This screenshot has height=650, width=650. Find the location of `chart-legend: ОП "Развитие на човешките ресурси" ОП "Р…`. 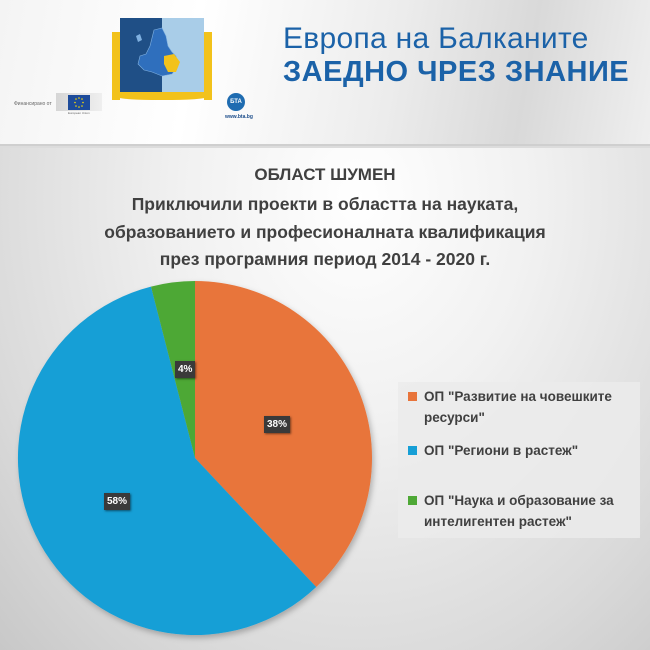

chart-legend: ОП "Развитие на човешките ресурси" ОП "Р… is located at coordinates (519, 460).